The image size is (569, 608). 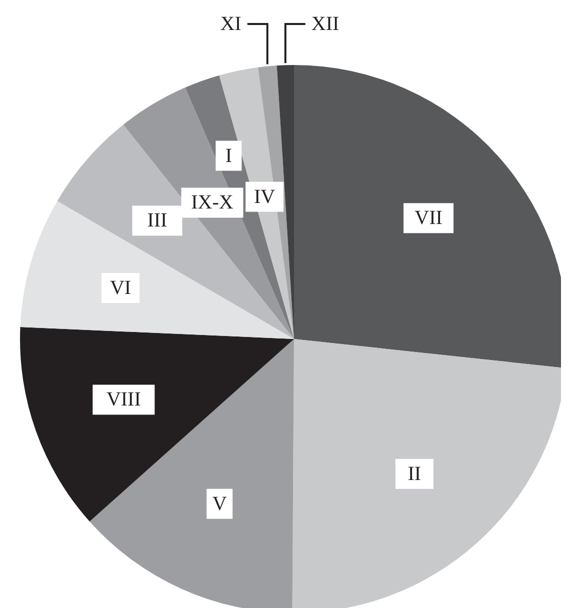 I want to click on slice-label: IX-X, so click(x=212, y=203).